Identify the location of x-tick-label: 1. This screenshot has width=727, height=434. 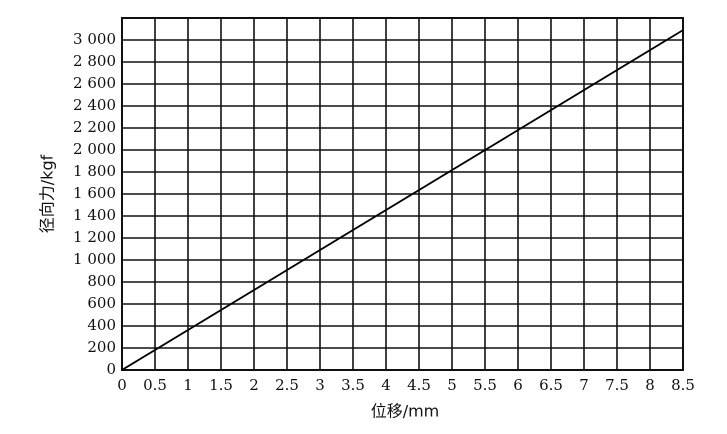
(188, 385).